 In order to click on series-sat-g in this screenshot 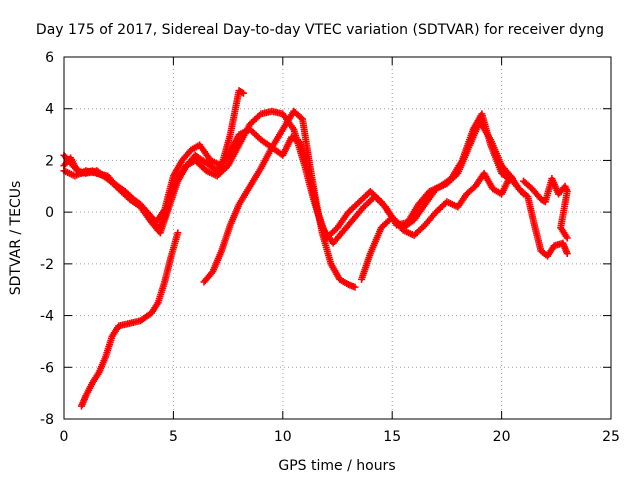, I will do `click(545, 208)`.